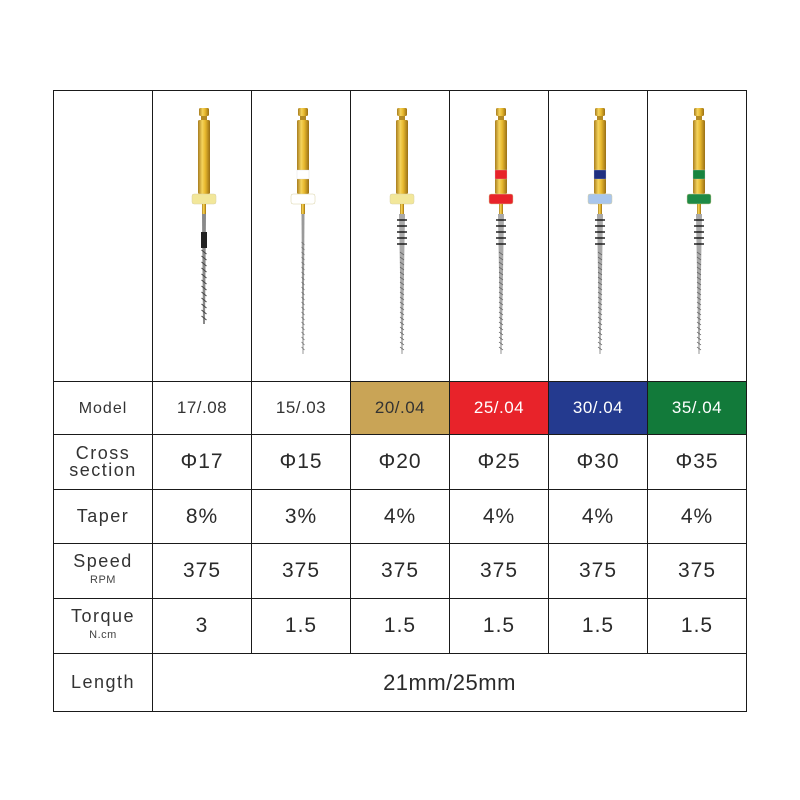 The image size is (800, 800). I want to click on model-cell: 17/.08, so click(202, 408).